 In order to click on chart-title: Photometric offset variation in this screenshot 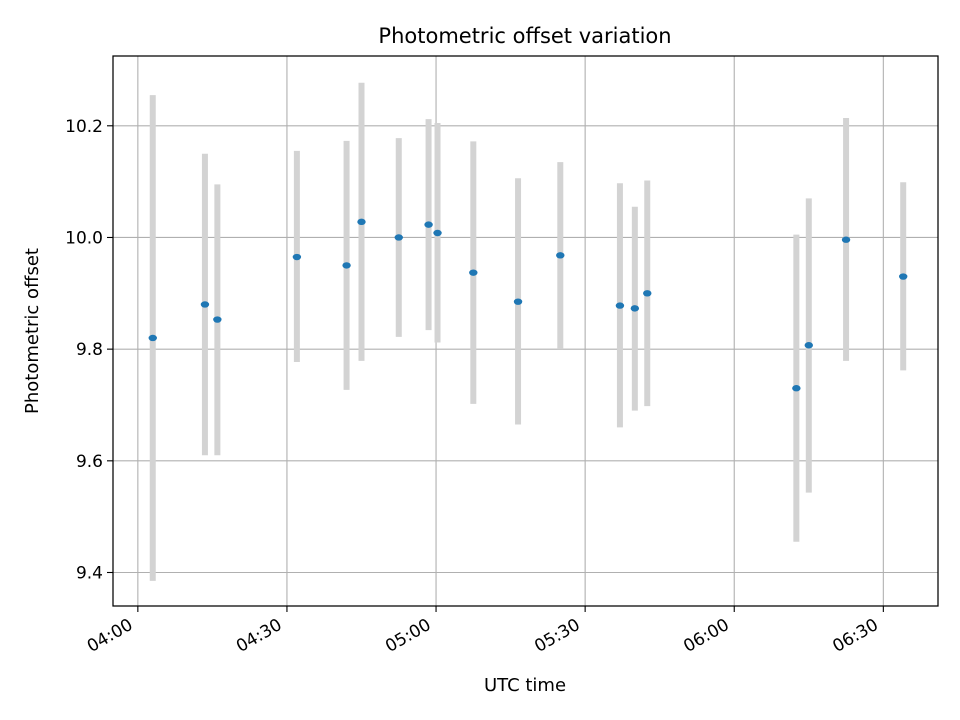, I will do `click(524, 36)`.